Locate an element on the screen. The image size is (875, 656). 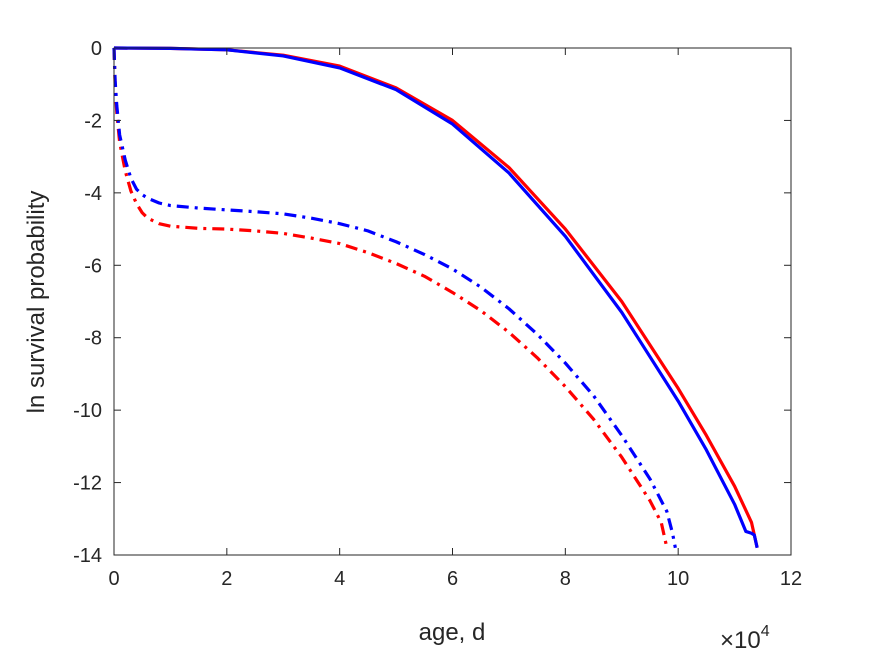
x-tick-label: 2 is located at coordinates (226, 579).